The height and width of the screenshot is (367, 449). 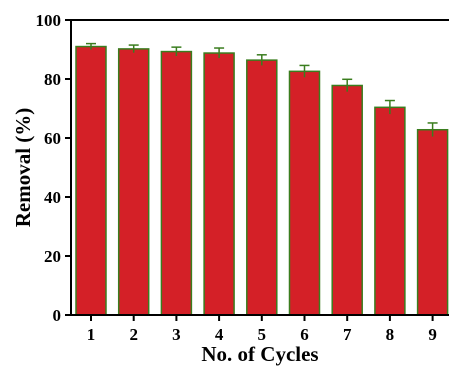 I want to click on y-tick-label: 20, so click(x=52, y=256).